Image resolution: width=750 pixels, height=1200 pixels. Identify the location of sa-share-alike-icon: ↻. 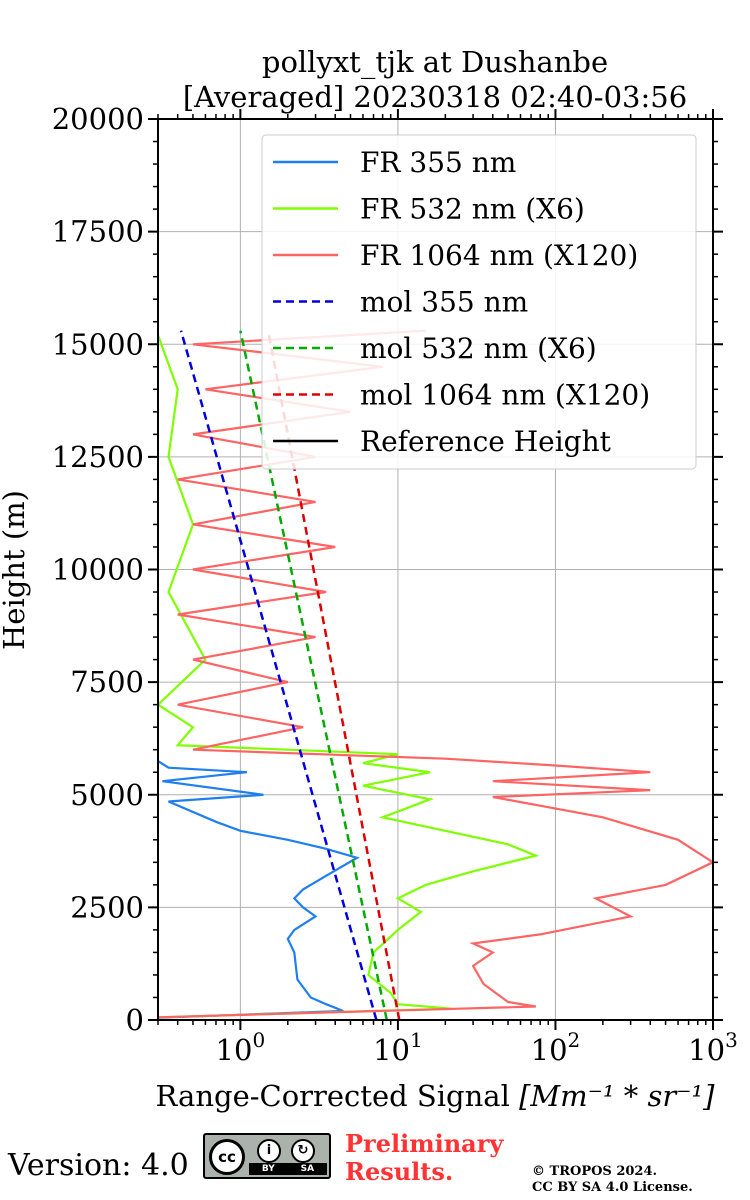
(303, 1151).